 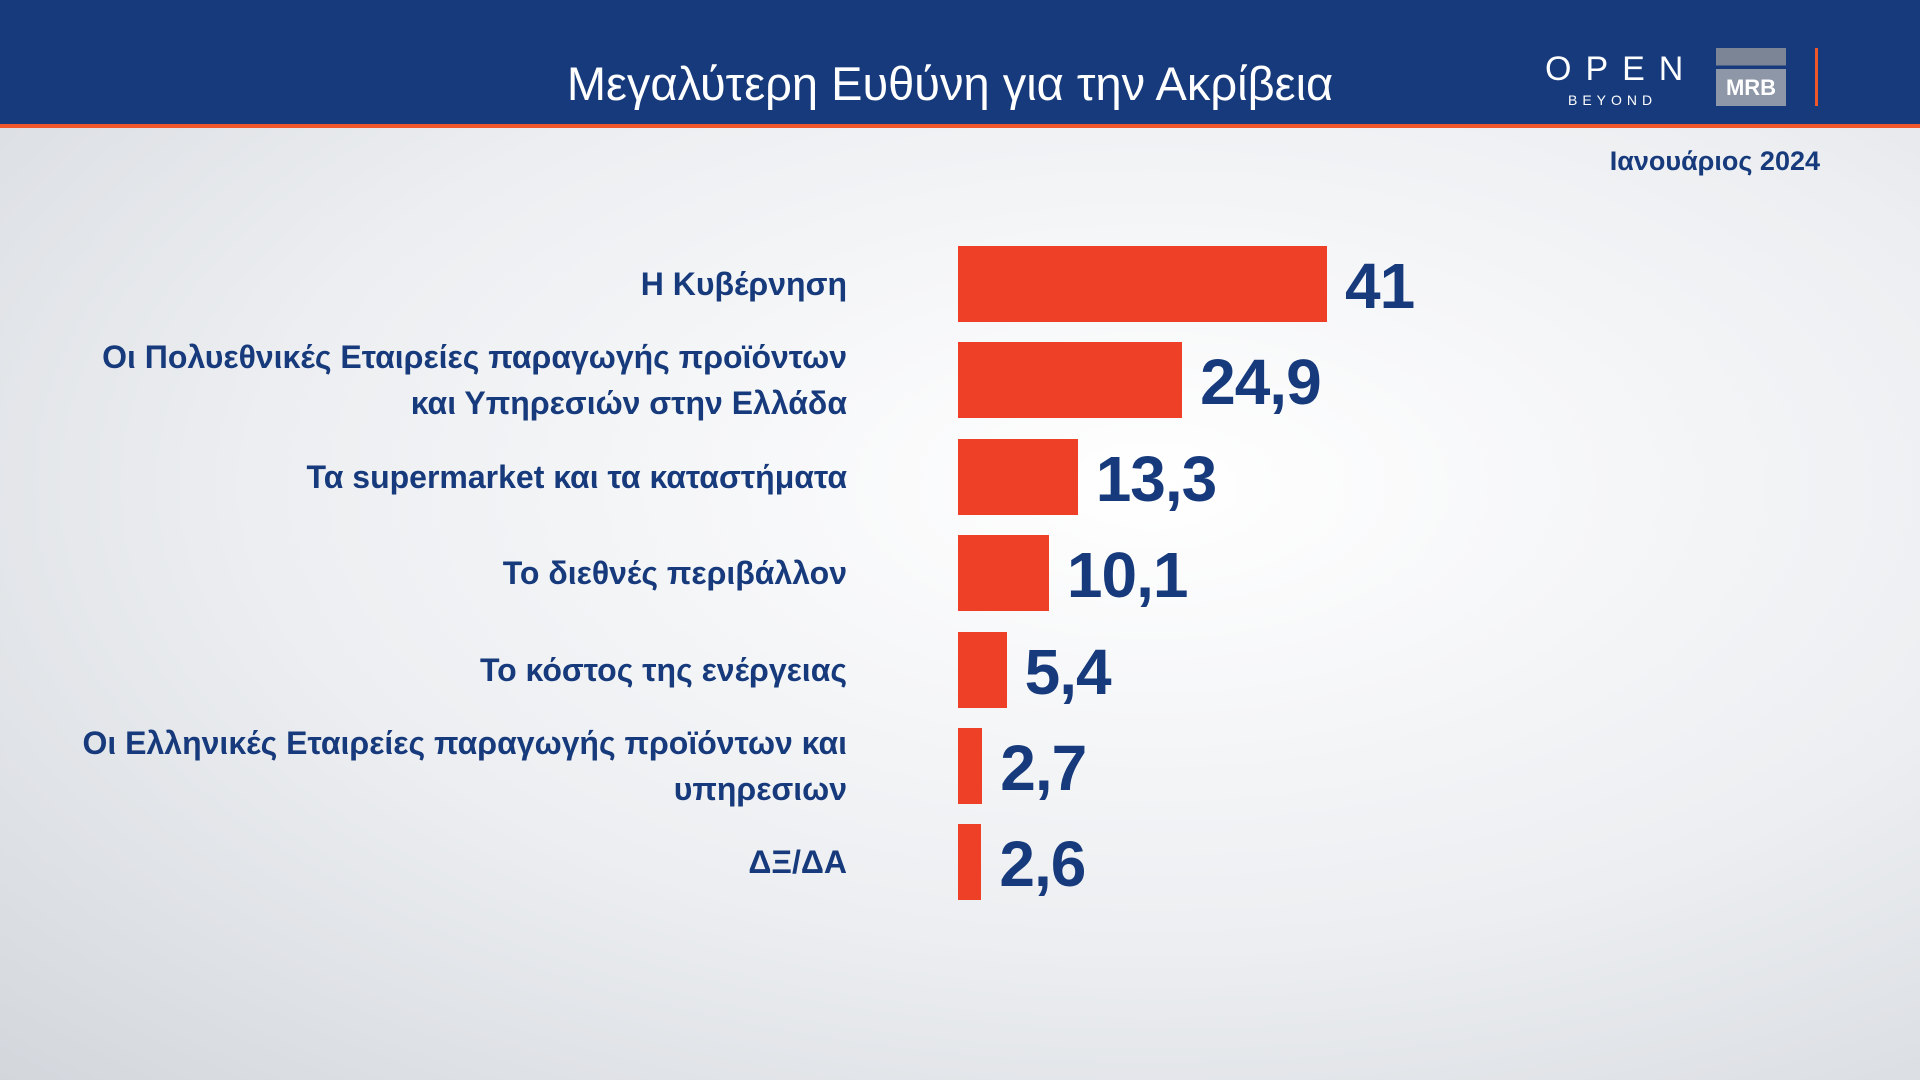 What do you see at coordinates (1613, 100) in the screenshot?
I see `logo-beyond: BEYOND` at bounding box center [1613, 100].